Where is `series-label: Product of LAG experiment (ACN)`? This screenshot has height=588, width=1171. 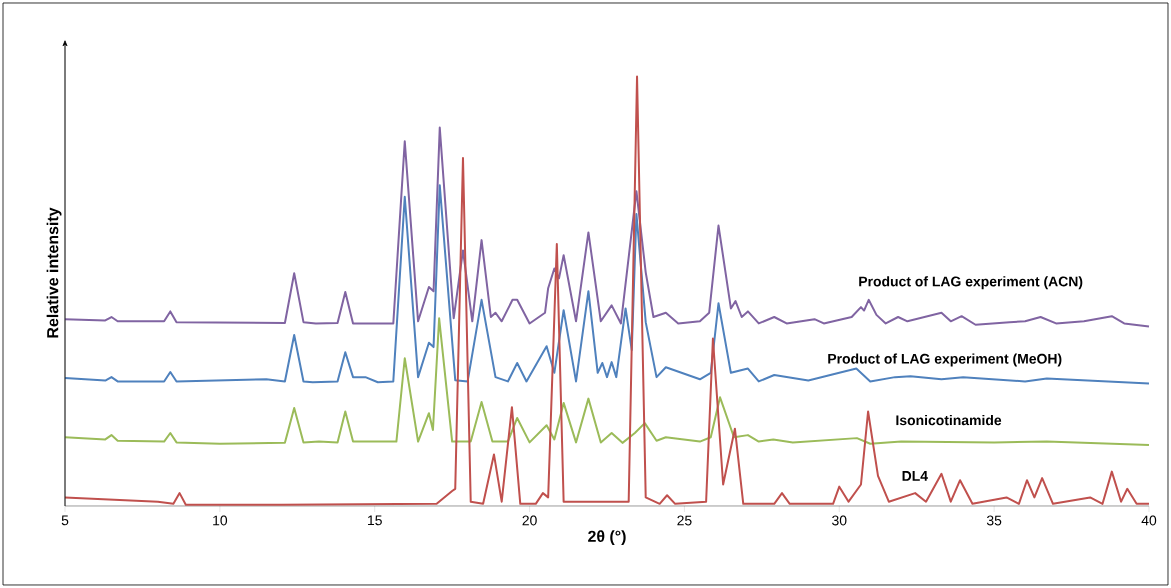
series-label: Product of LAG experiment (ACN) is located at coordinates (971, 283).